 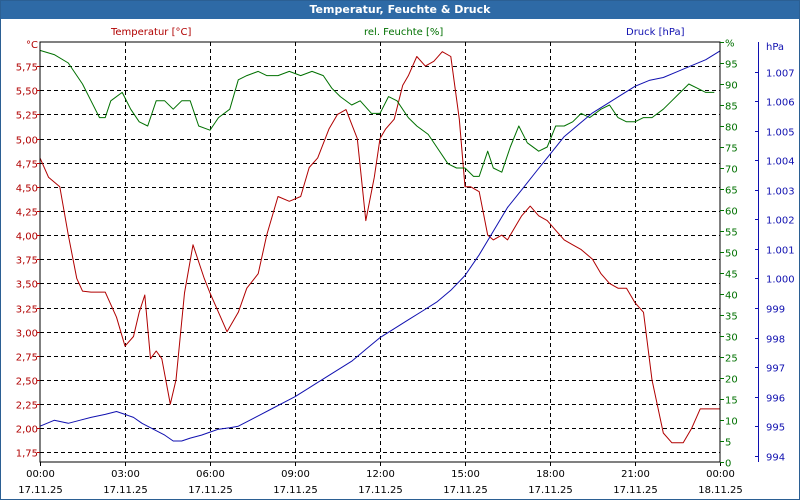 What do you see at coordinates (27, 237) in the screenshot?
I see `temperature-tick-label: 4,00` at bounding box center [27, 237].